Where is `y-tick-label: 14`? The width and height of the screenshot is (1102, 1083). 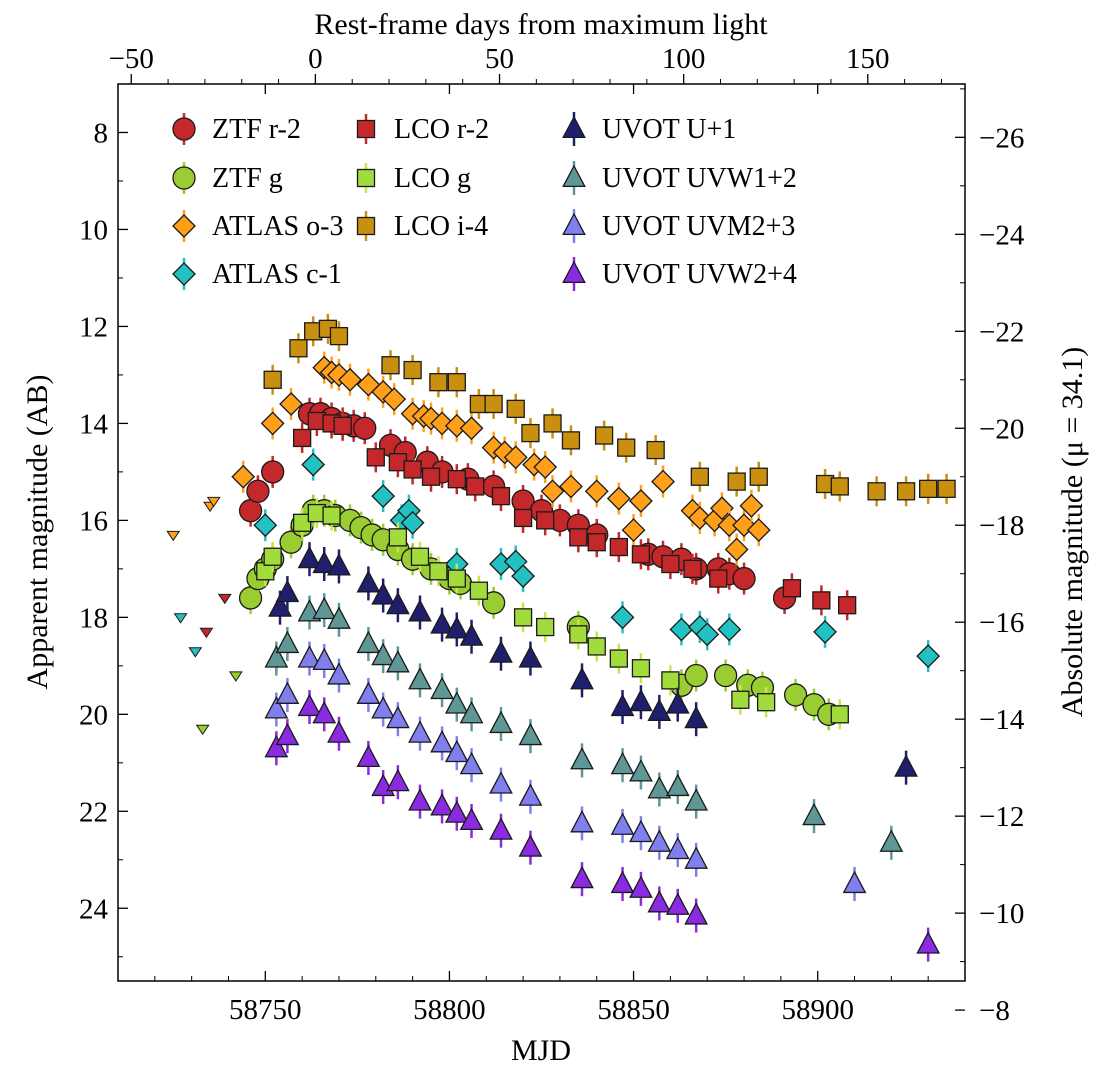 y-tick-label: 14 is located at coordinates (94, 424).